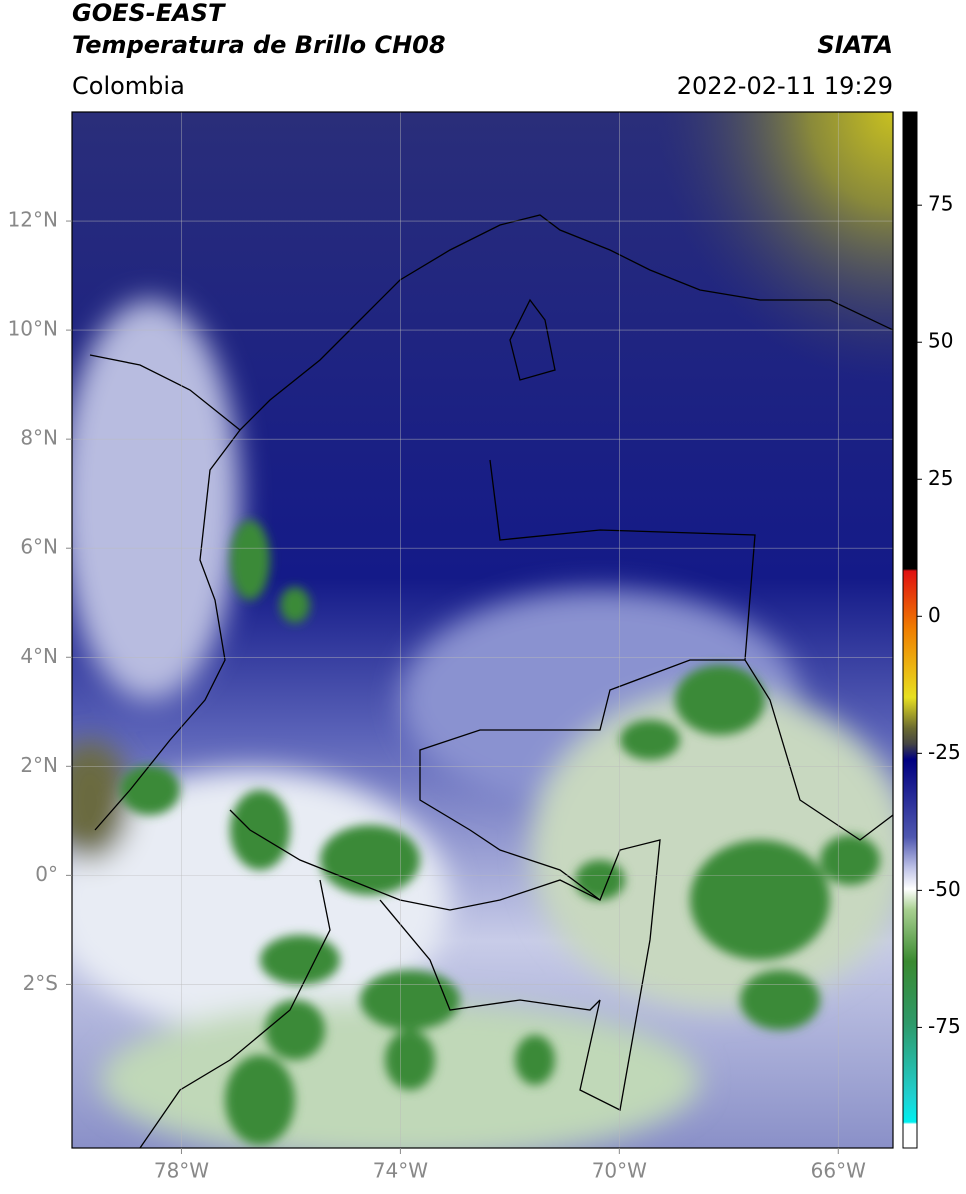 This screenshot has width=966, height=1194. Describe the element at coordinates (944, 889) in the screenshot. I see `colorbar-tick-label: -50` at that location.